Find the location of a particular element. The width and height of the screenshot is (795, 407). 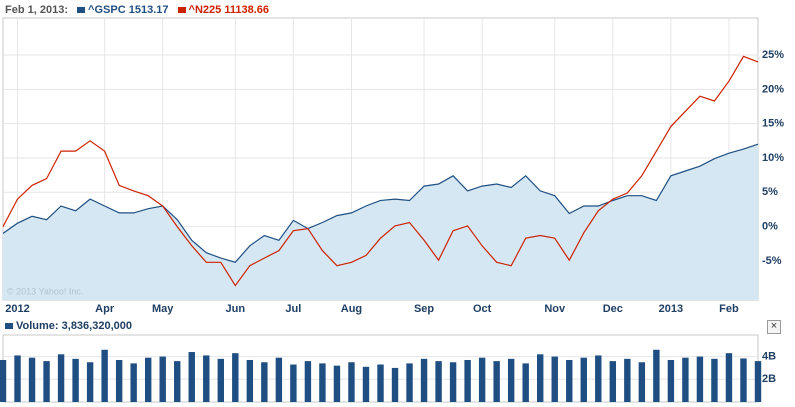

volume-header: Volume: 3,836,320,000 is located at coordinates (68, 326).